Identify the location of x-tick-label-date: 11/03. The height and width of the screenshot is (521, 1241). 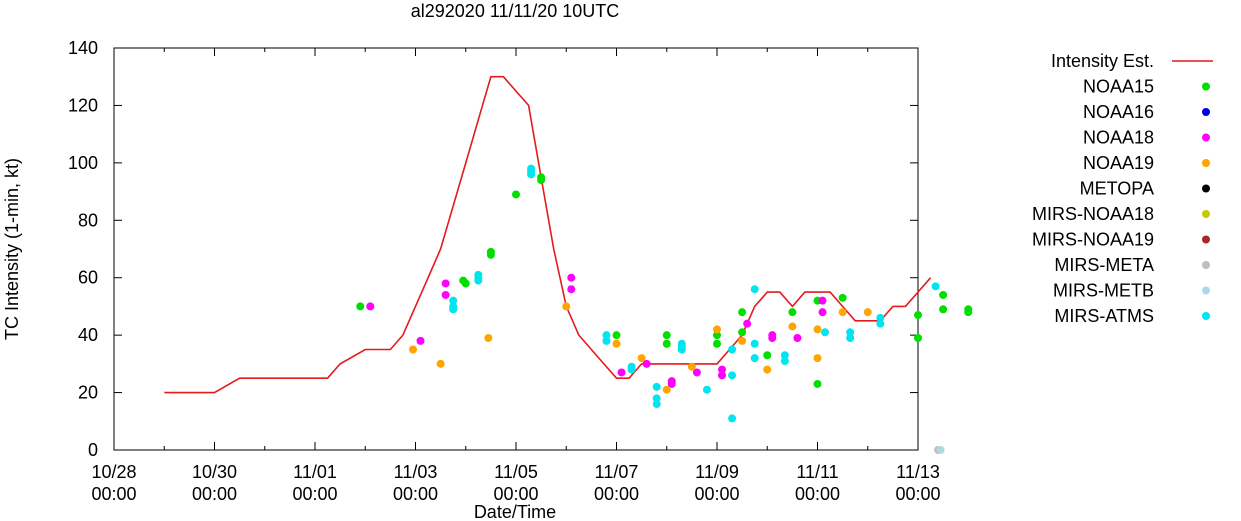
(416, 472).